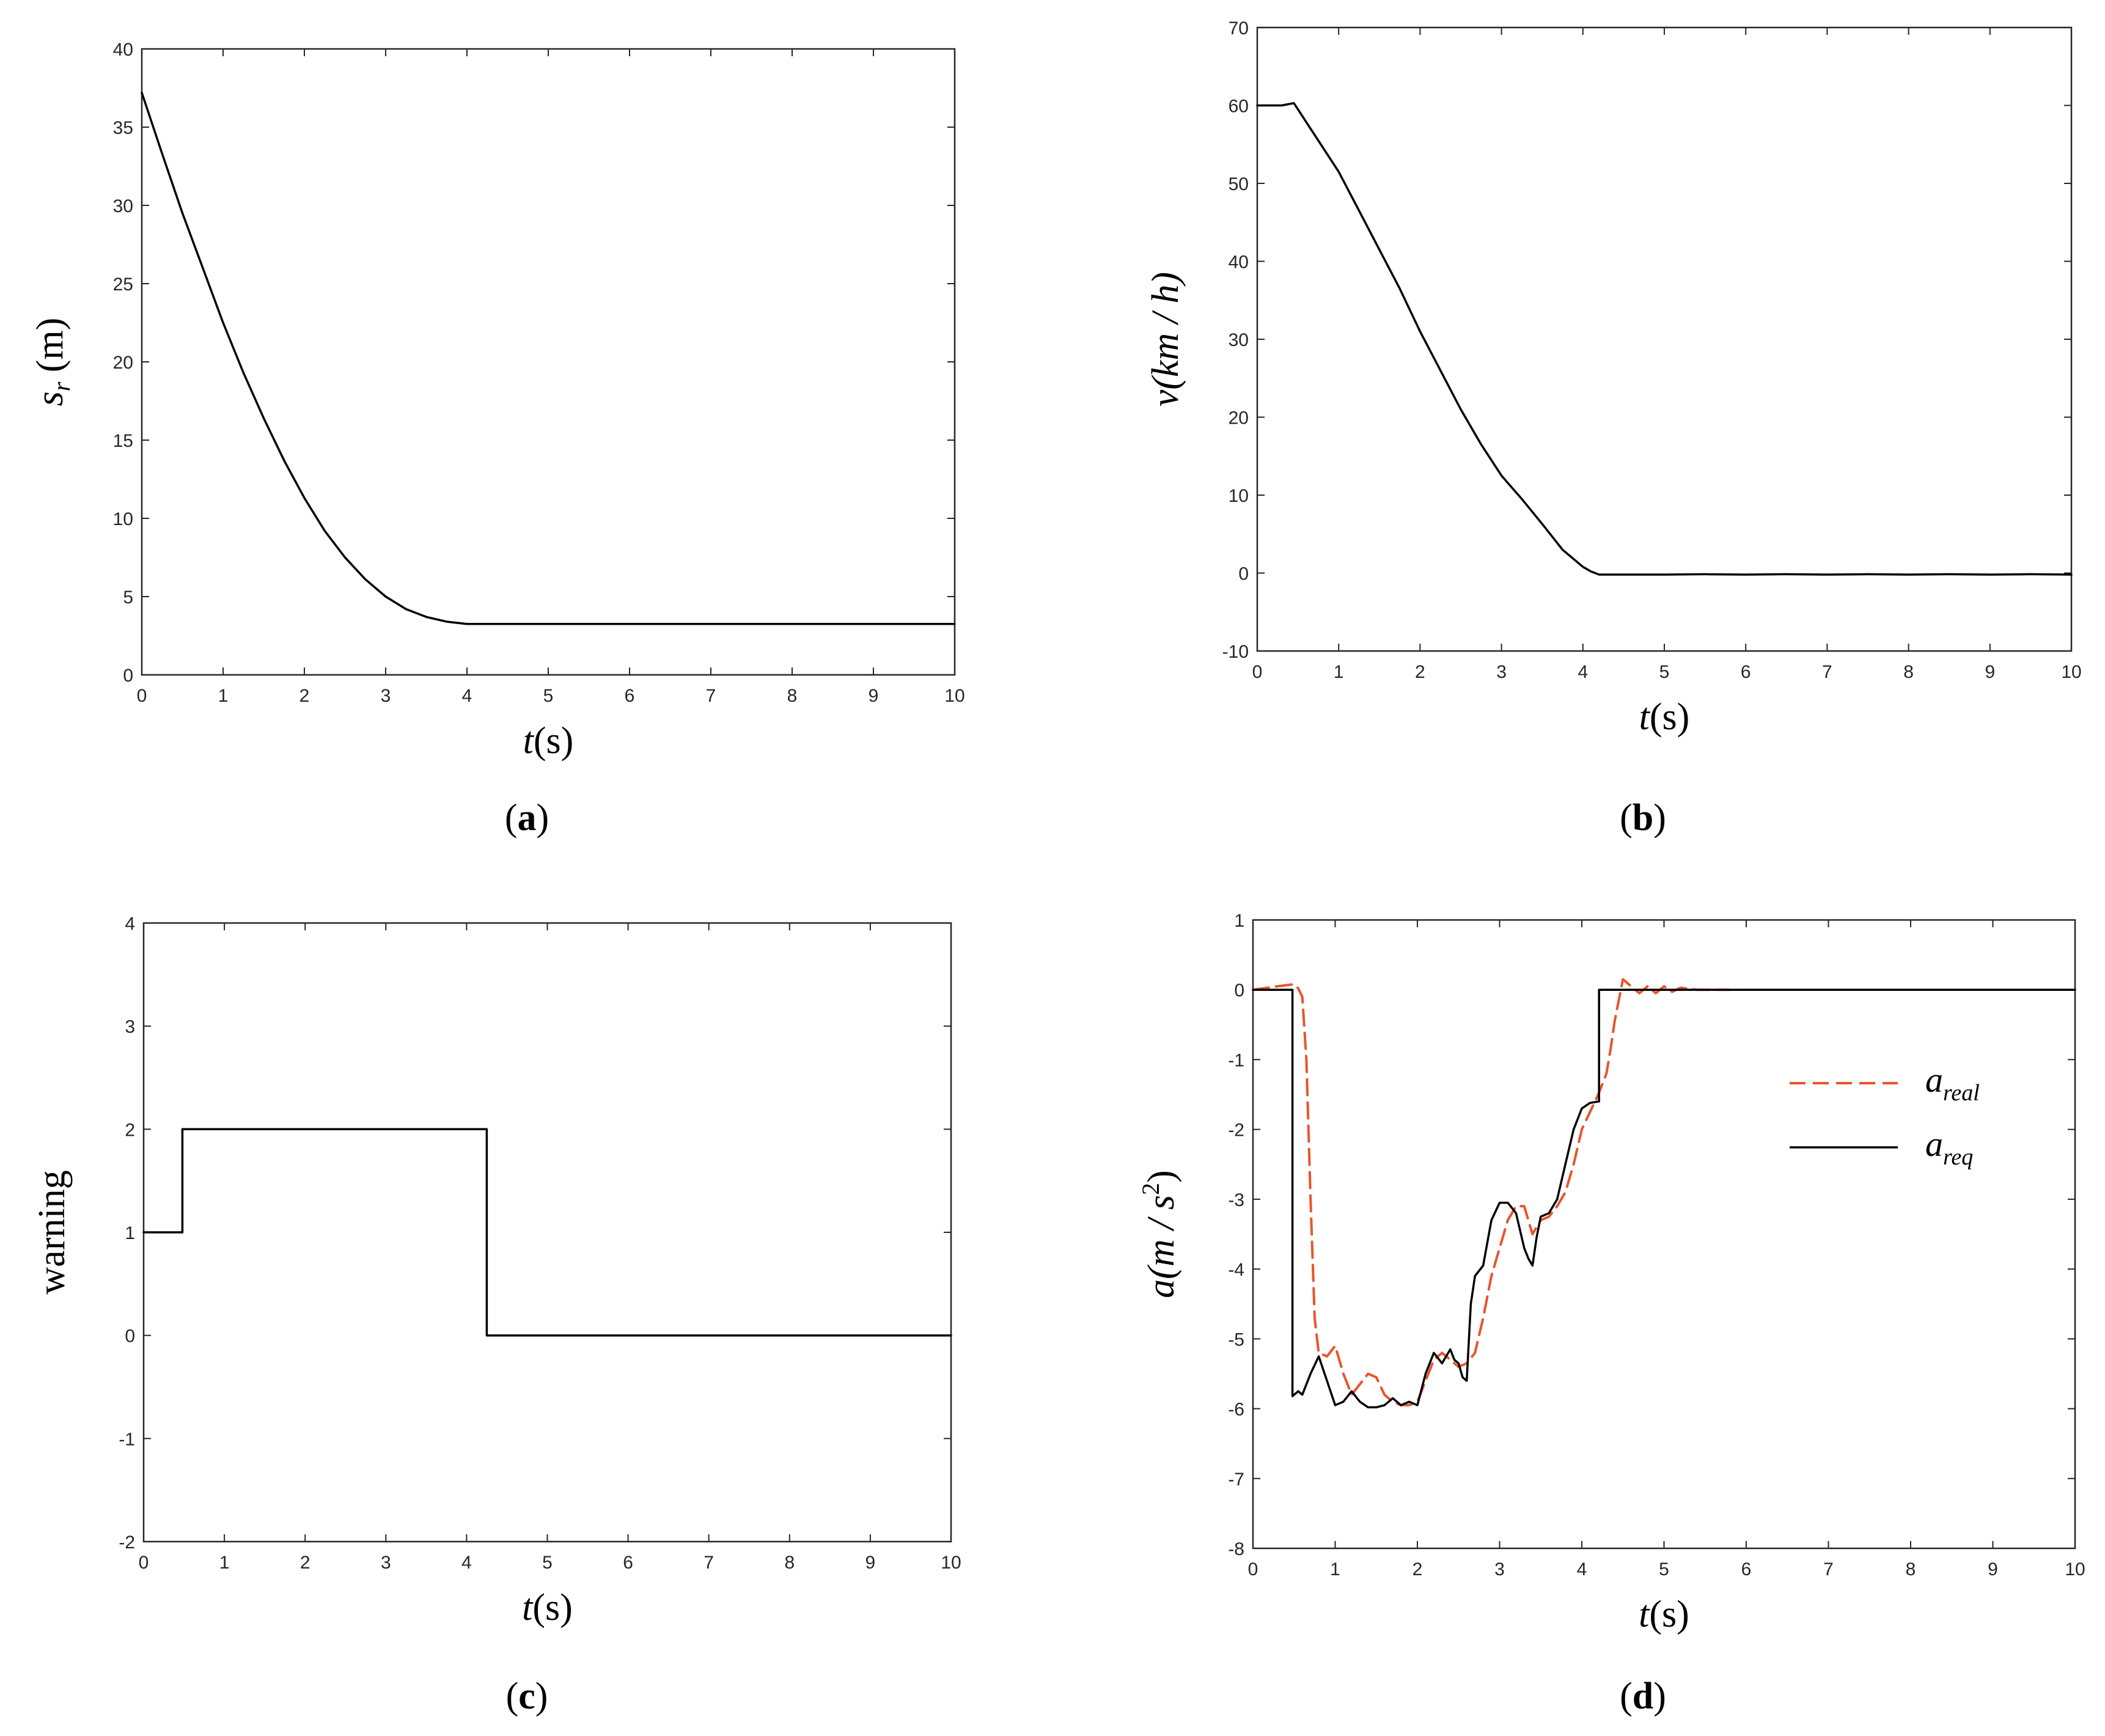 The image size is (2105, 1736). What do you see at coordinates (1643, 818) in the screenshot?
I see `panel-label: (b)` at bounding box center [1643, 818].